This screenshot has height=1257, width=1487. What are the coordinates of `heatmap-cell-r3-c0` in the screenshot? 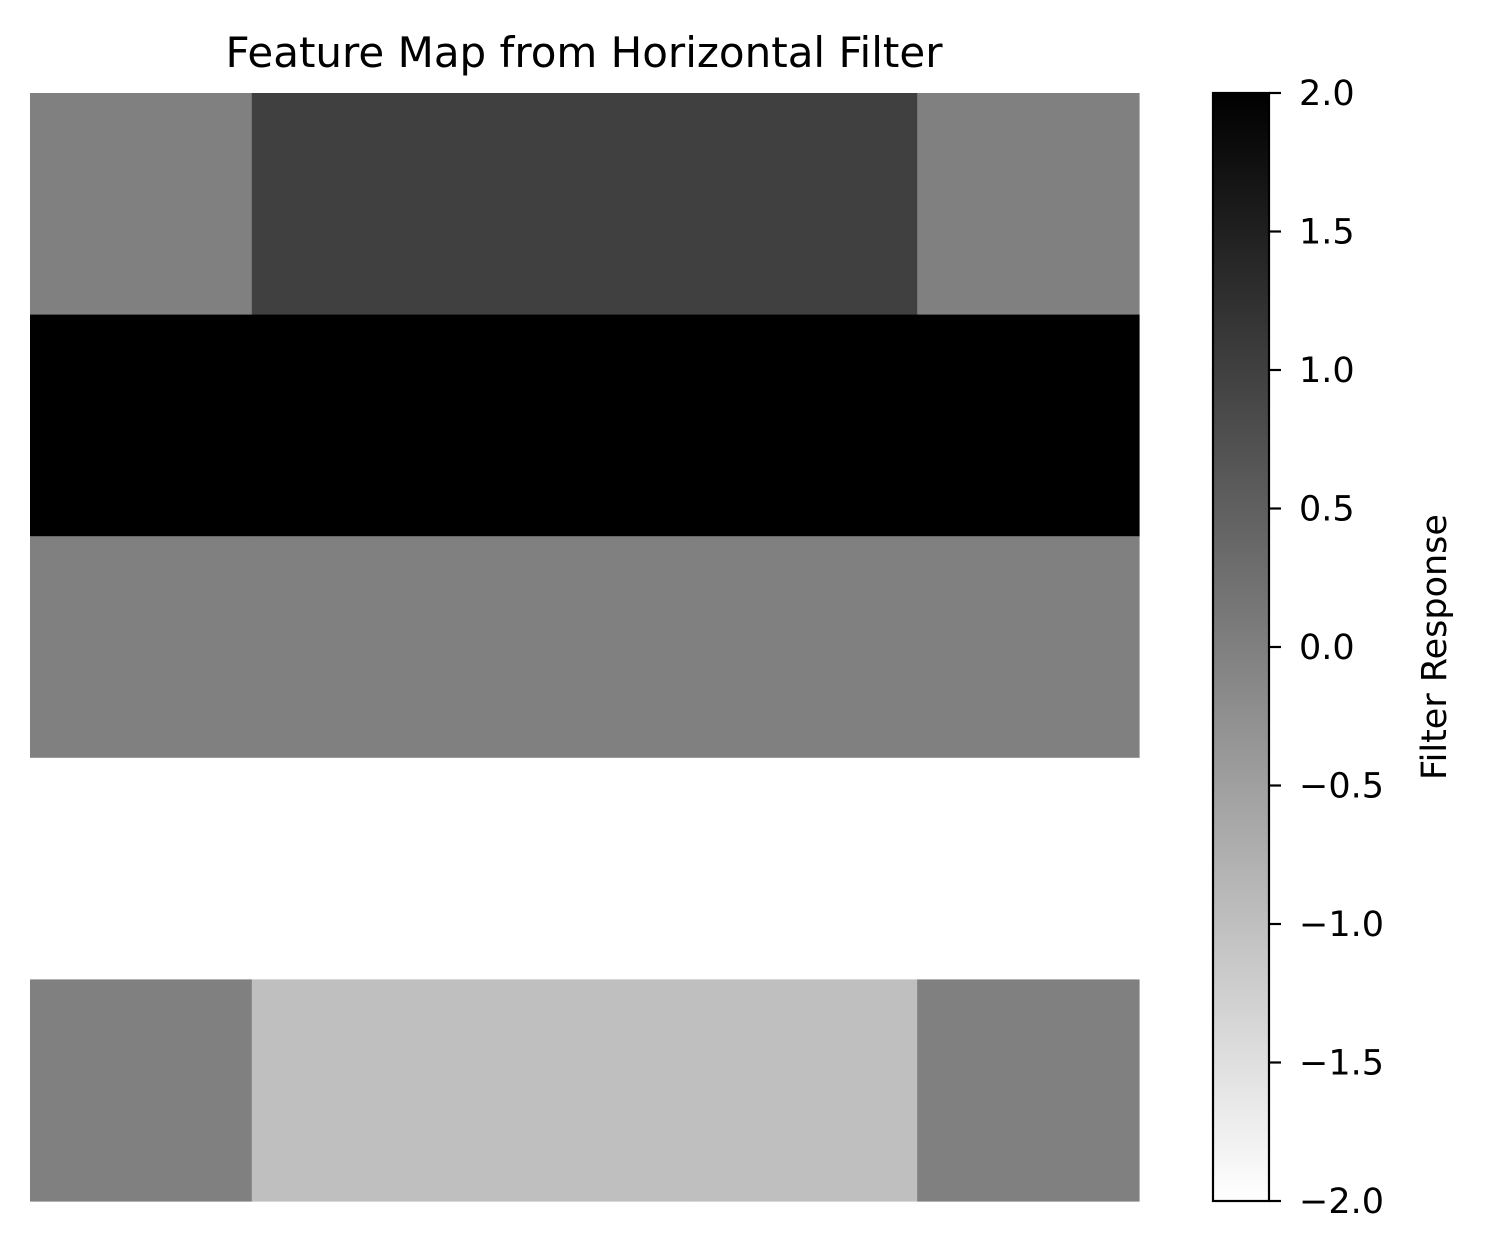 It's located at (141, 868).